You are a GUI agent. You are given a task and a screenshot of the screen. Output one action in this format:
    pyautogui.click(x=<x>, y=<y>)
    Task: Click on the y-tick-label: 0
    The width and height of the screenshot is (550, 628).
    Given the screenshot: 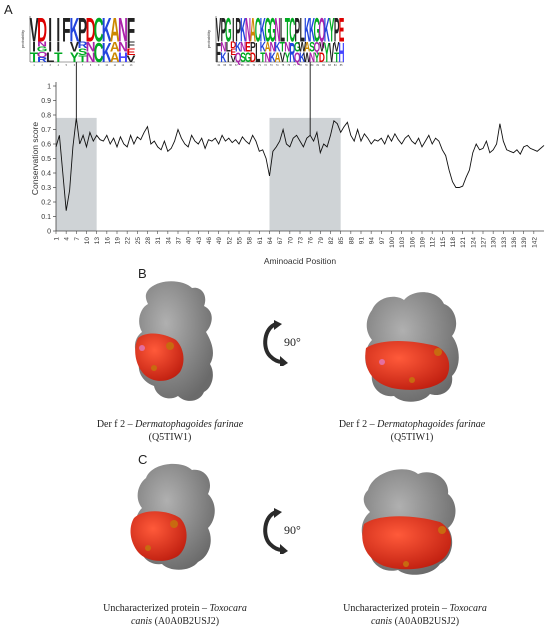 What is the action you would take?
    pyautogui.click(x=49, y=232)
    